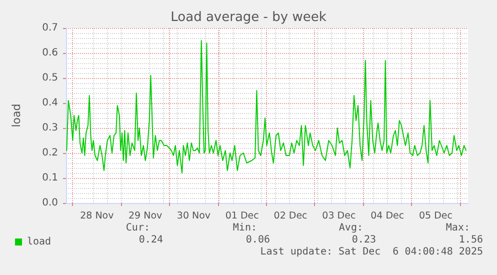 This screenshot has height=275, width=497. I want to click on text: Min:, so click(244, 228).